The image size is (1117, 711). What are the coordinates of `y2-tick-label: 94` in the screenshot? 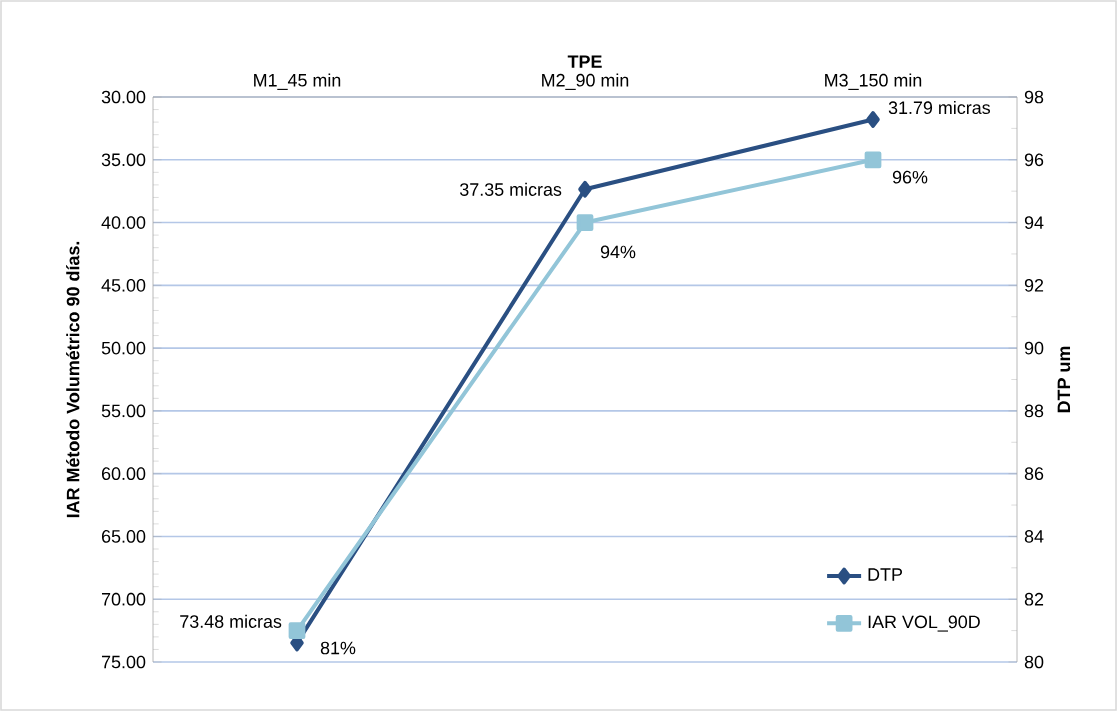 It's located at (1034, 222).